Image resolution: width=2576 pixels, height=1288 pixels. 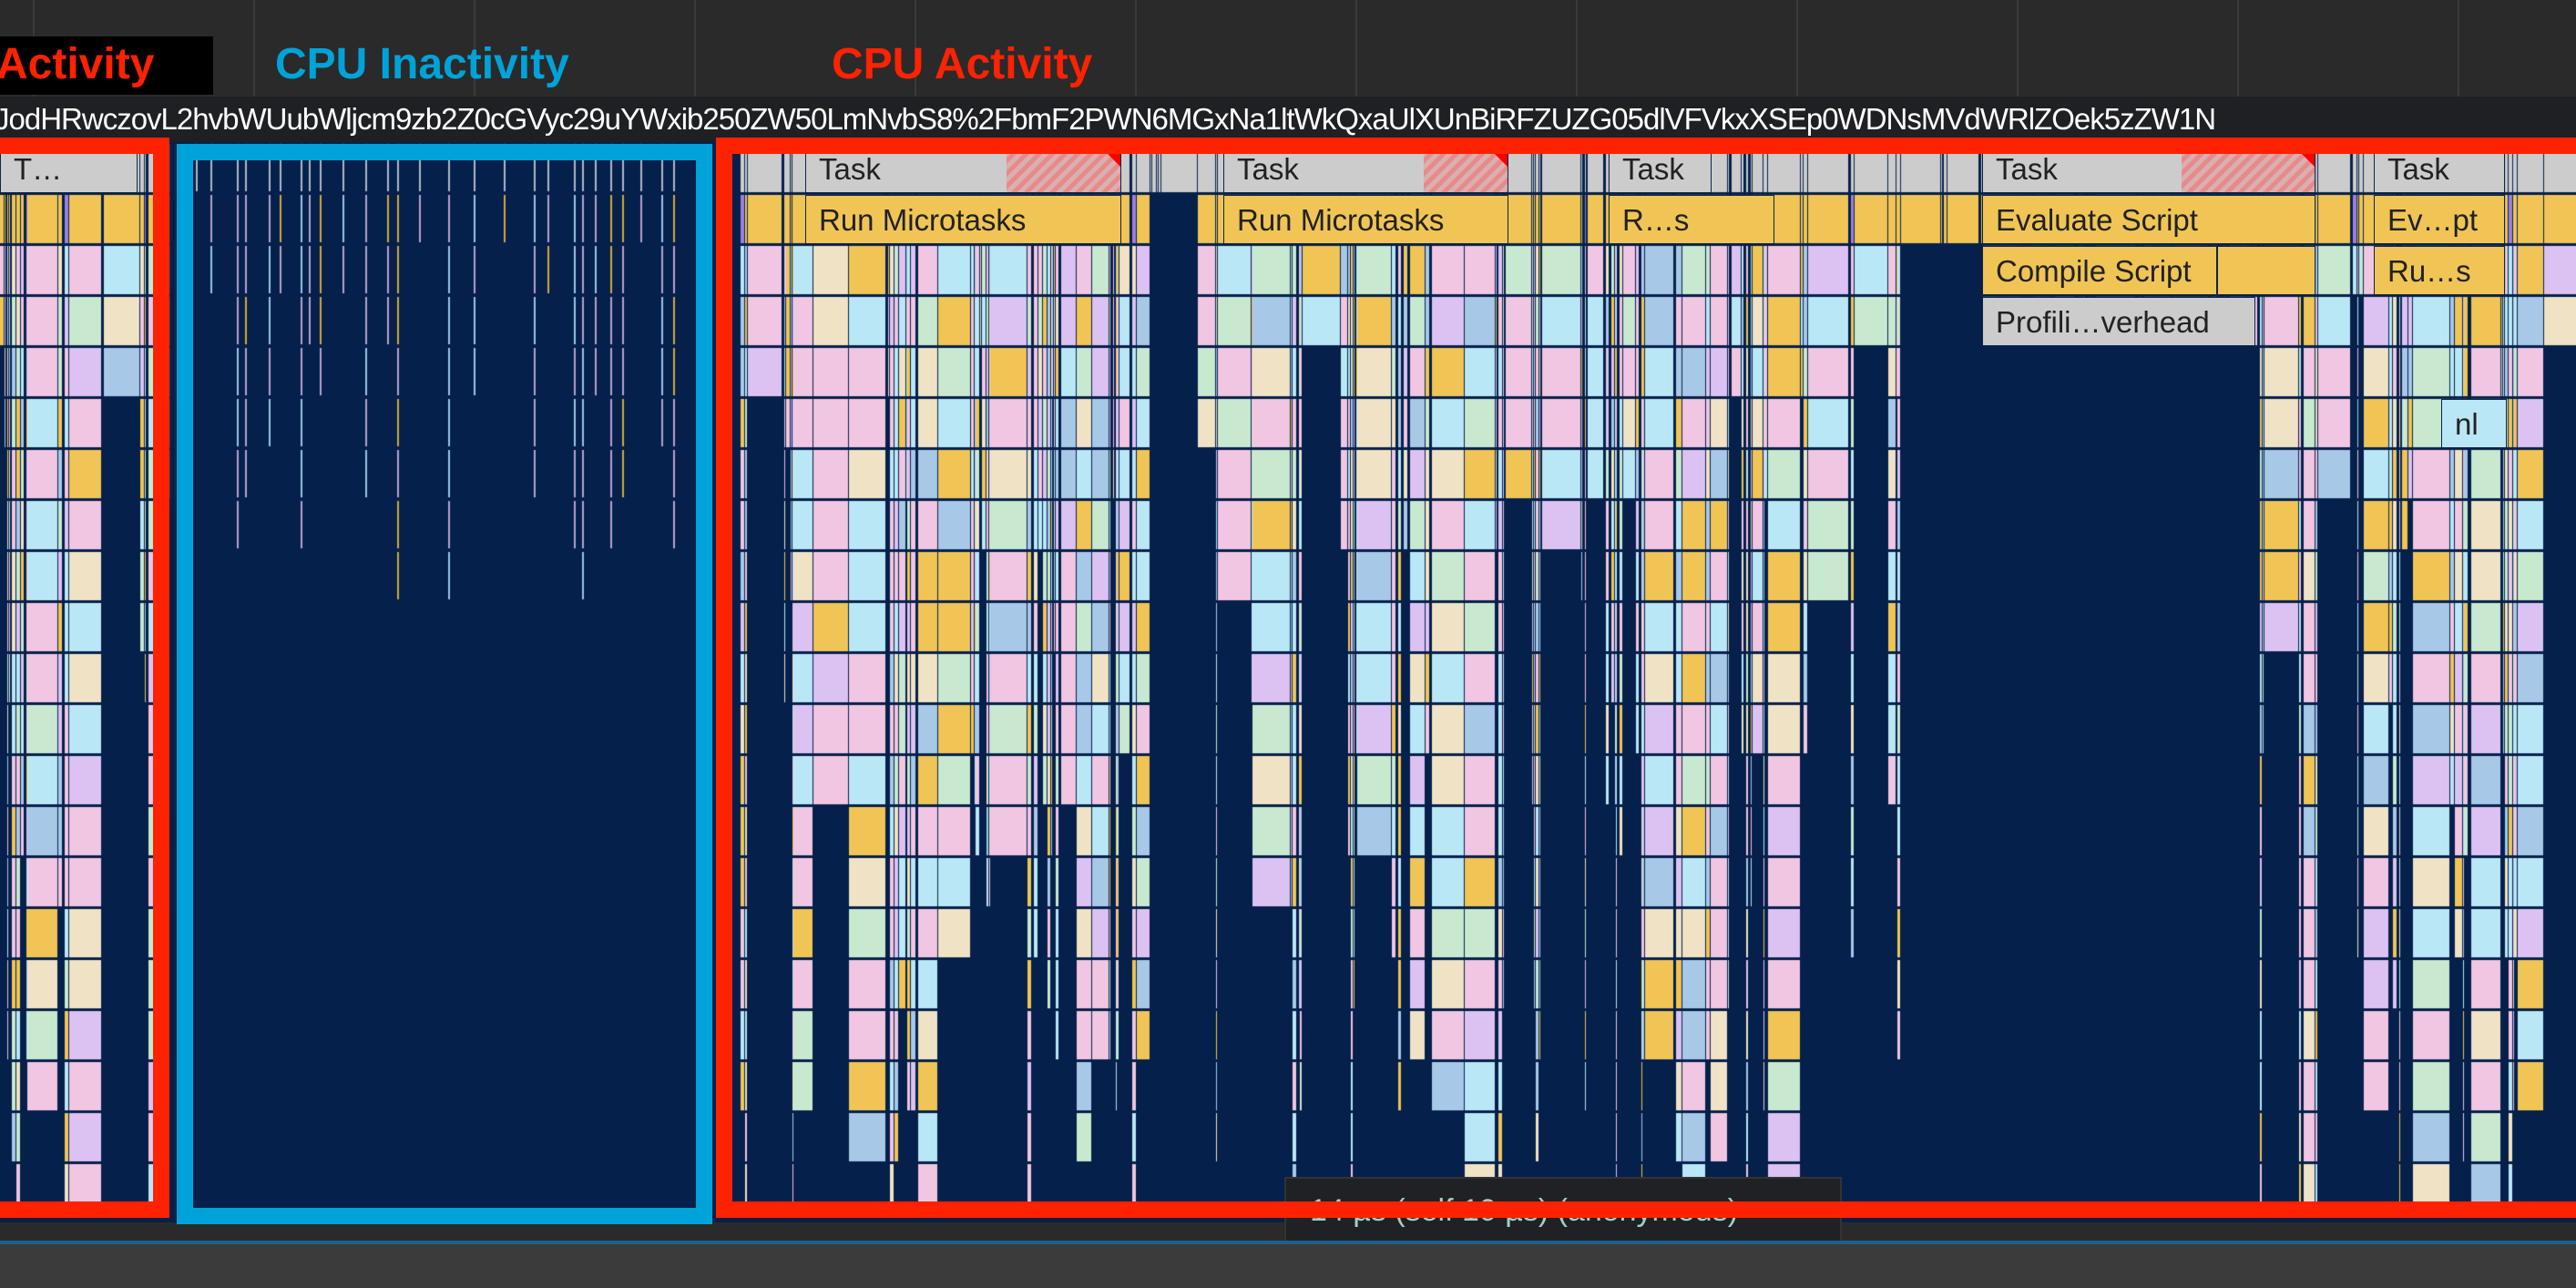 What do you see at coordinates (2433, 220) in the screenshot?
I see `flame-block-label: Ev…pt` at bounding box center [2433, 220].